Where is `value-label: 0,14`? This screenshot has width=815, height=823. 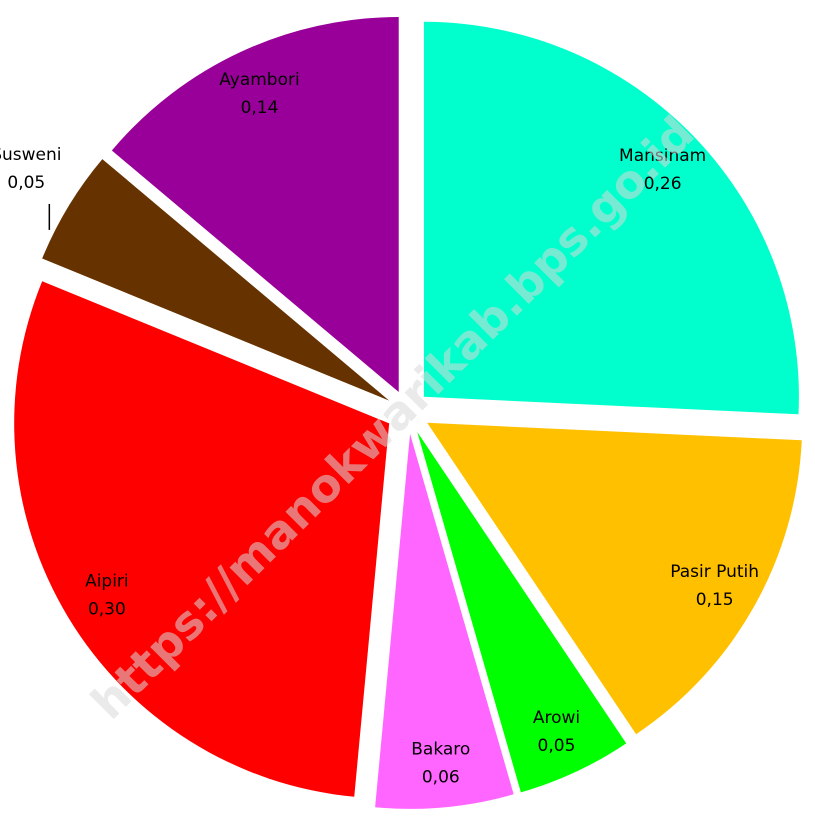
value-label: 0,14 is located at coordinates (260, 108).